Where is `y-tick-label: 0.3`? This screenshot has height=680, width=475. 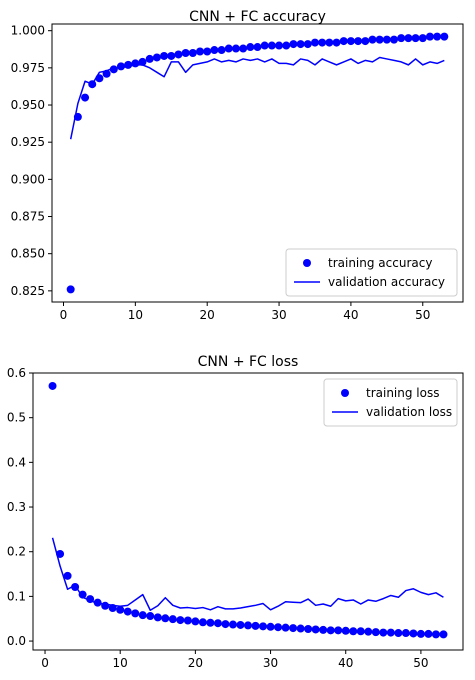 y-tick-label: 0.3 is located at coordinates (16, 507).